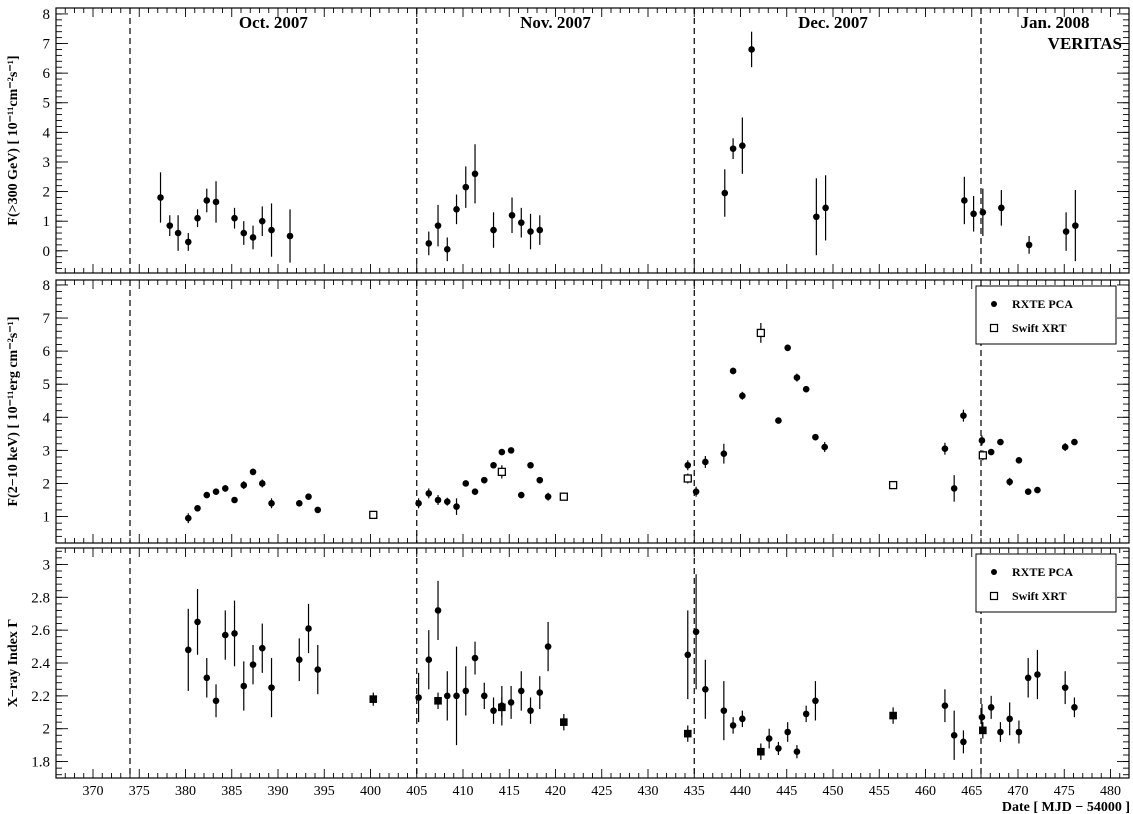  Describe the element at coordinates (40, 763) in the screenshot. I see `y-tick-label: 1.8` at that location.